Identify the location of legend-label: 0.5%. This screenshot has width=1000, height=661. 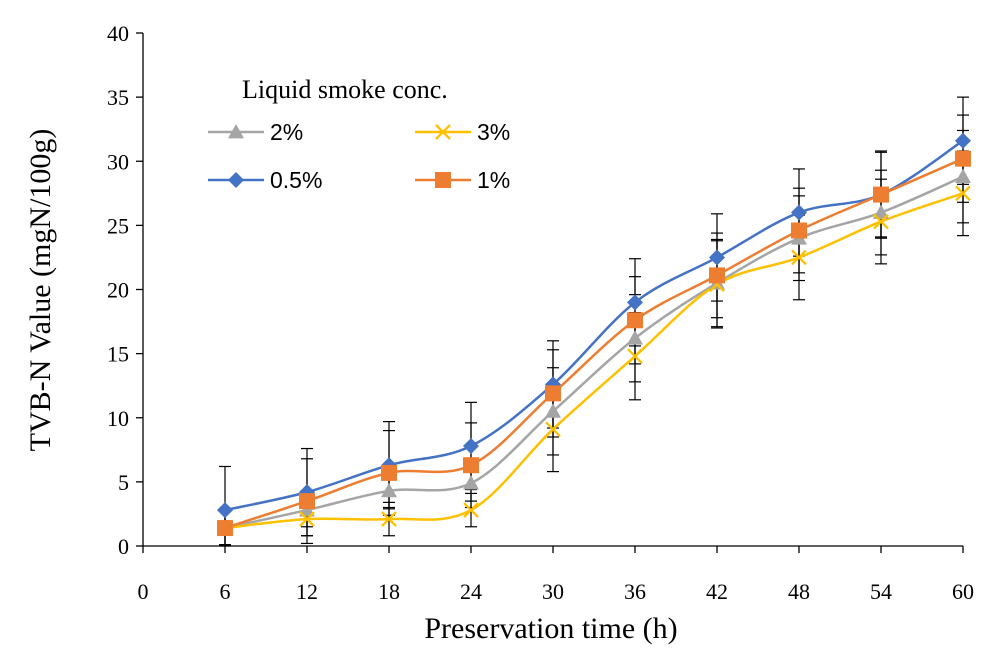
(296, 180).